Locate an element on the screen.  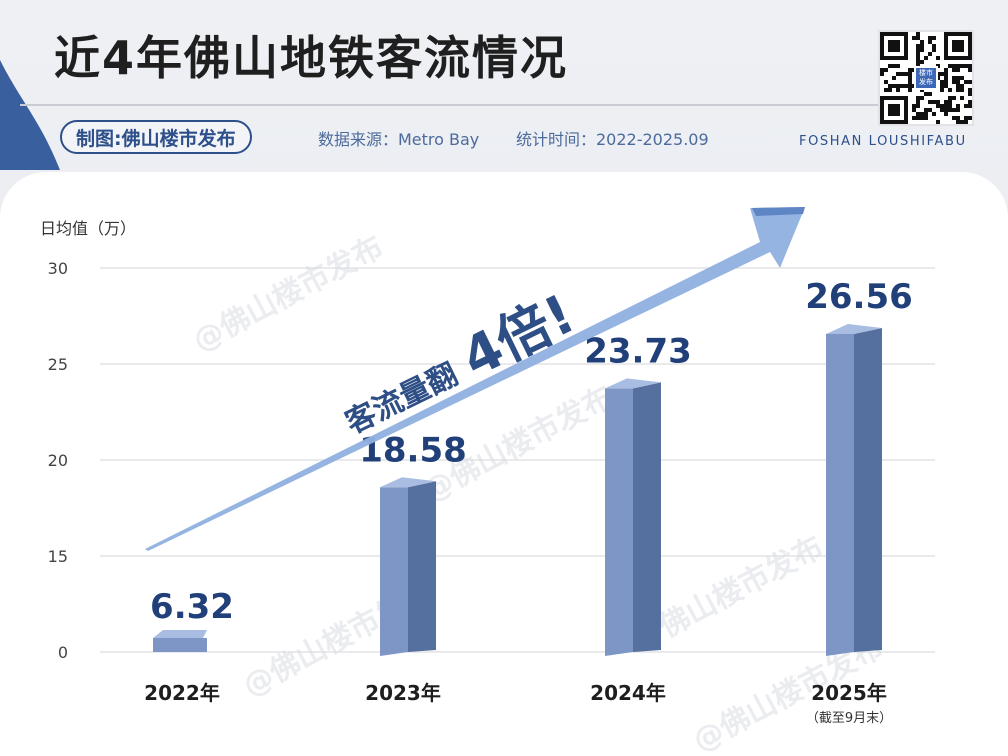
y-tick-label: 25 is located at coordinates (58, 364).